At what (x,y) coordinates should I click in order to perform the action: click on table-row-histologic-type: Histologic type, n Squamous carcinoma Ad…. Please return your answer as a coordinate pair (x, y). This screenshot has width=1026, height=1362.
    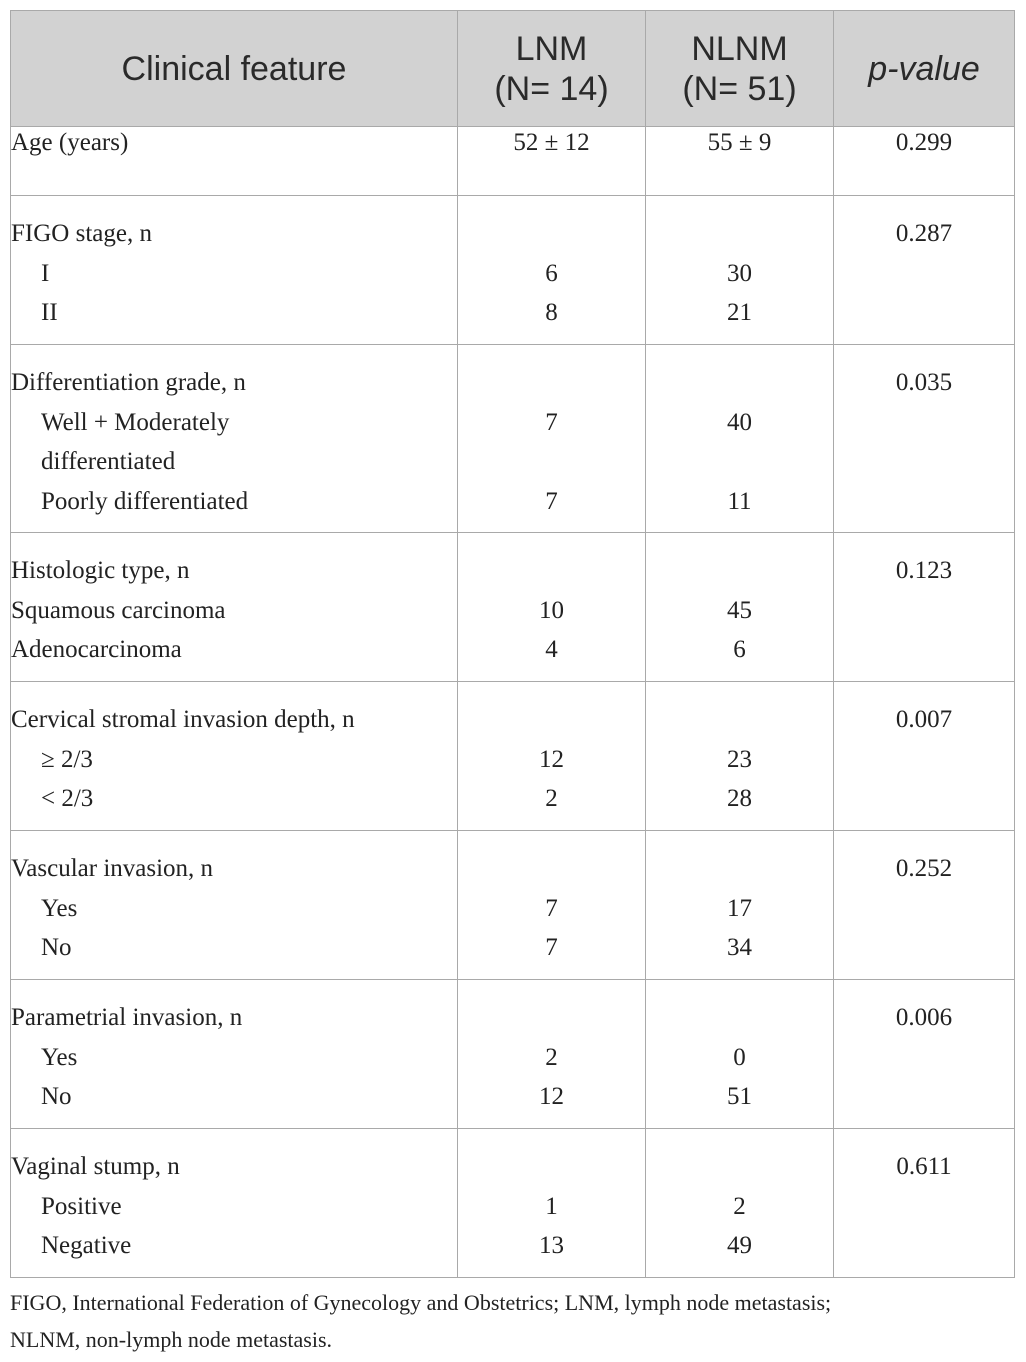
    Looking at the image, I should click on (512, 607).